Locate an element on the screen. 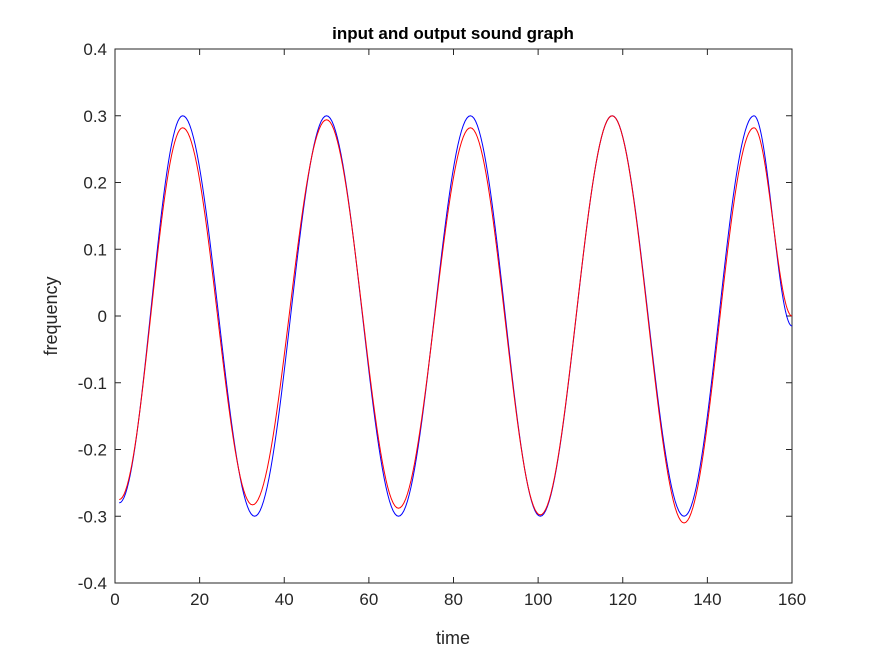 Image resolution: width=875 pixels, height=661 pixels. y-tick-label: 0.3 is located at coordinates (95, 116).